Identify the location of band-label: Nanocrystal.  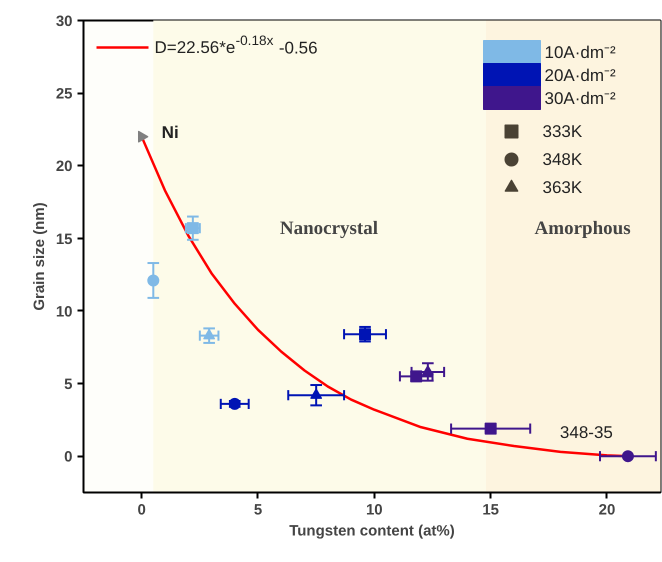
(329, 228).